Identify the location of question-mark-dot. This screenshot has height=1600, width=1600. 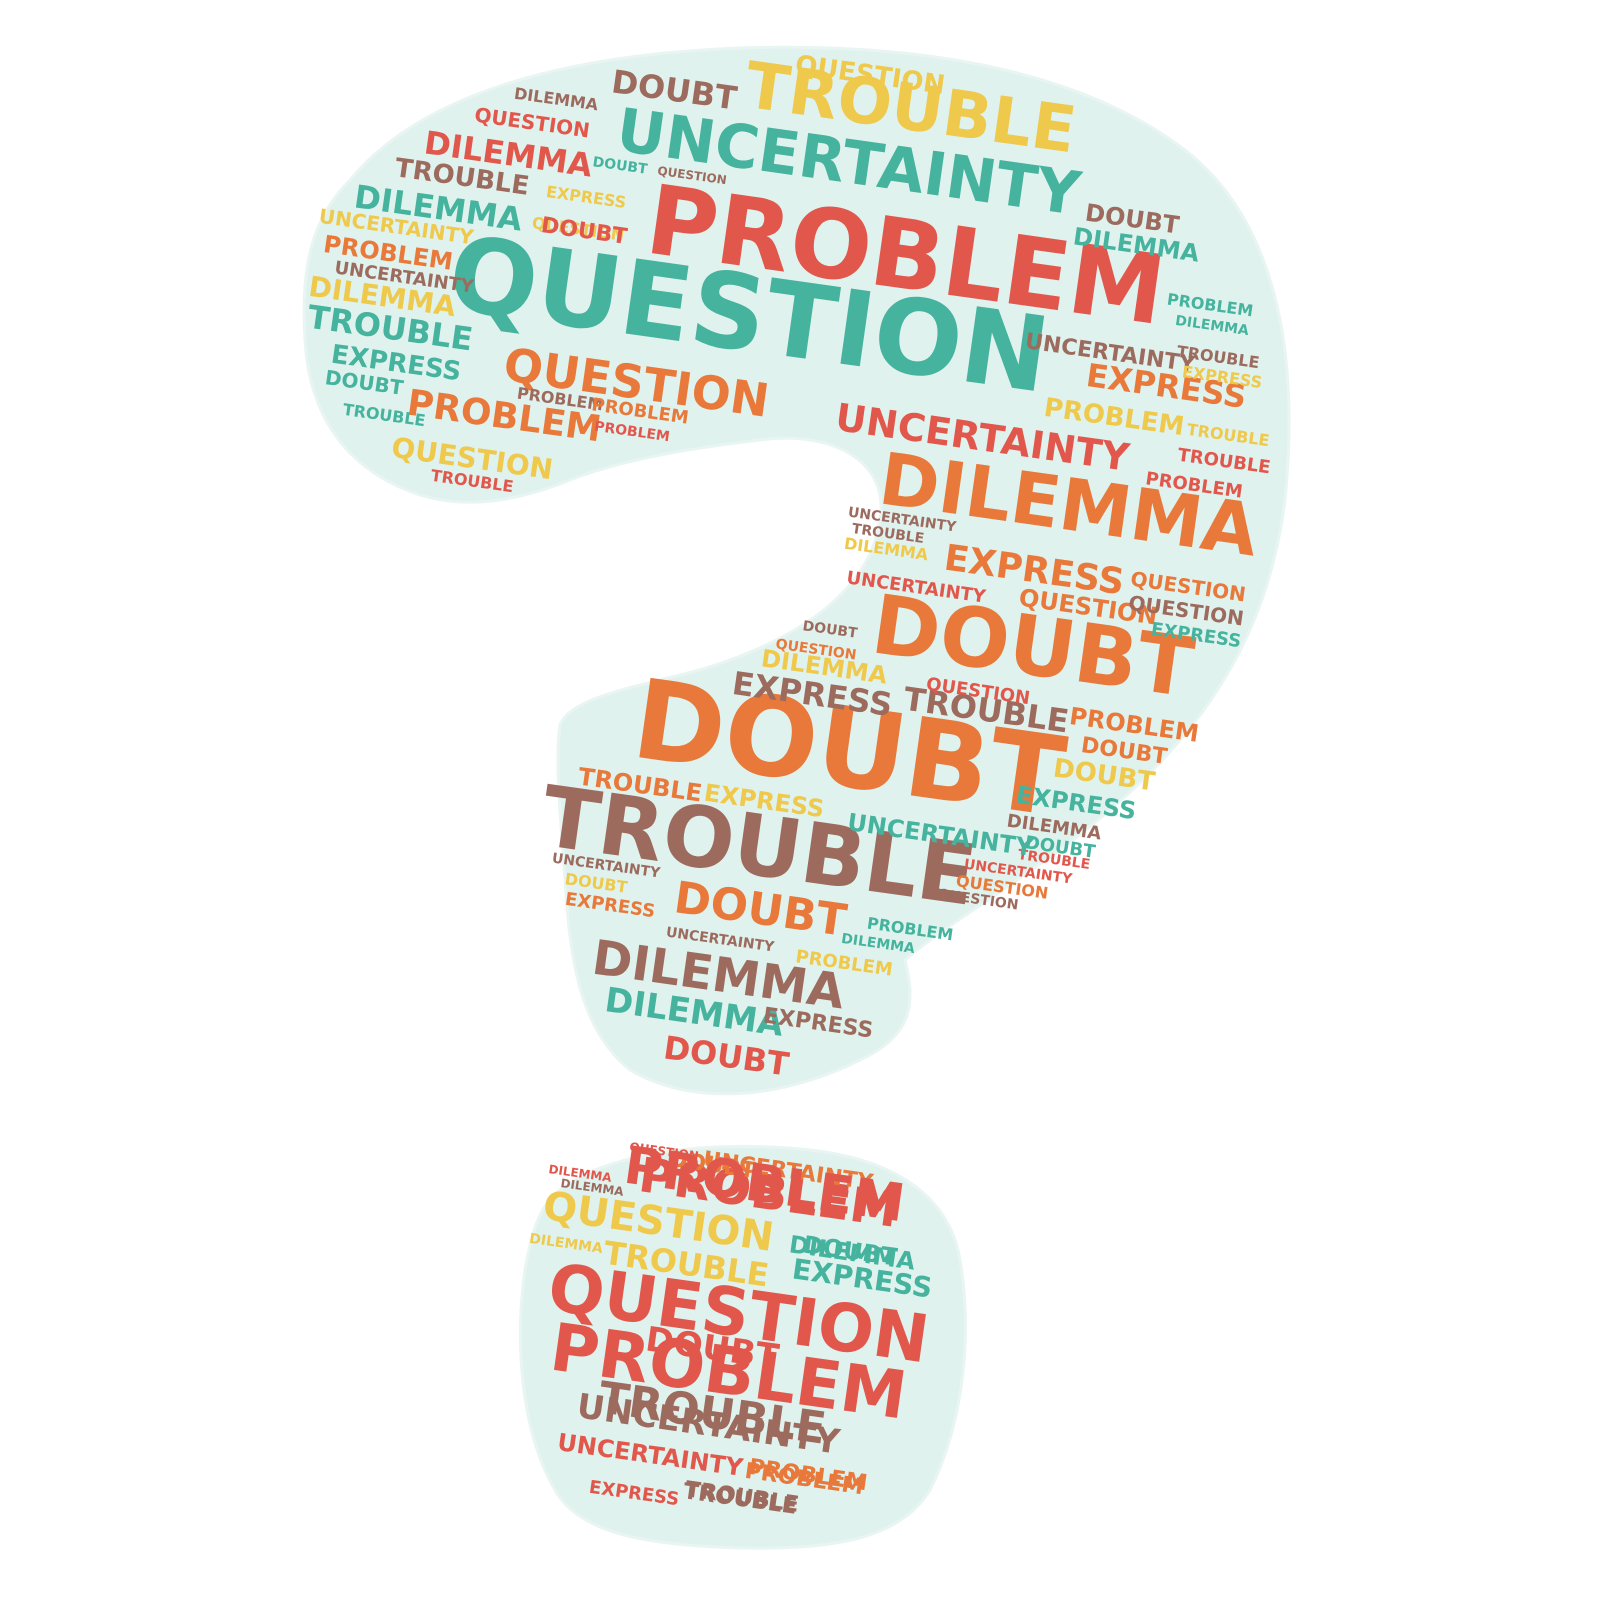
(742, 1347).